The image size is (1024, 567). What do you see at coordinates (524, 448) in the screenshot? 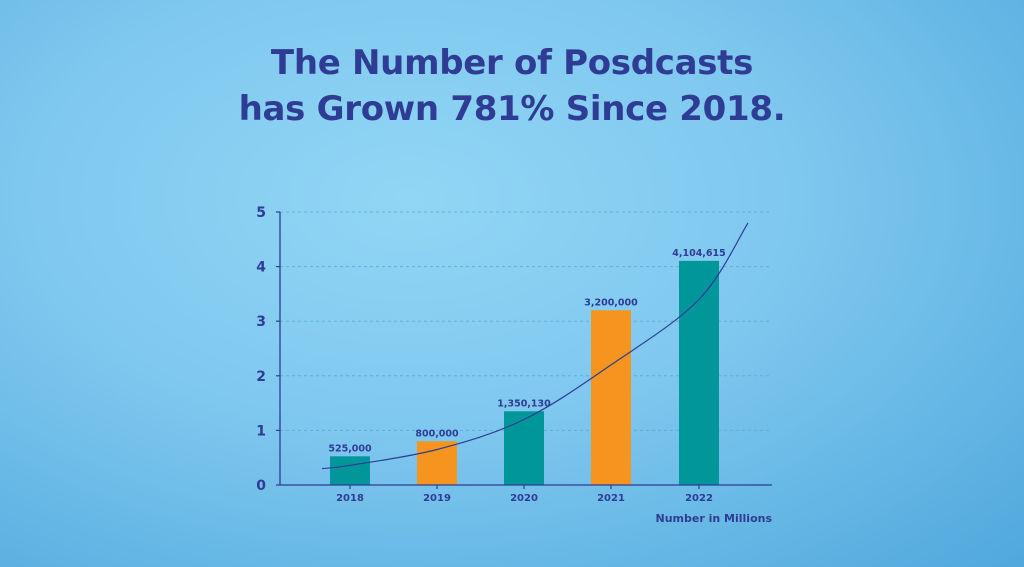
I see `bar-2020` at bounding box center [524, 448].